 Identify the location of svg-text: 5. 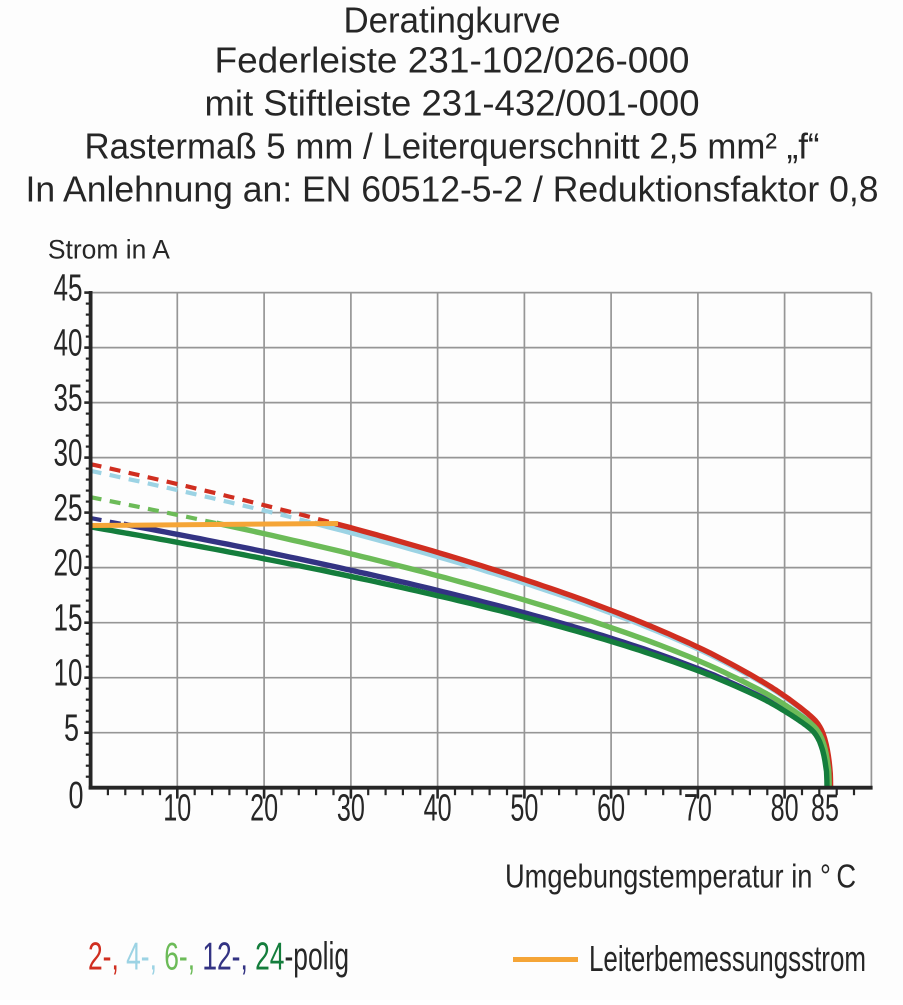
(71, 729).